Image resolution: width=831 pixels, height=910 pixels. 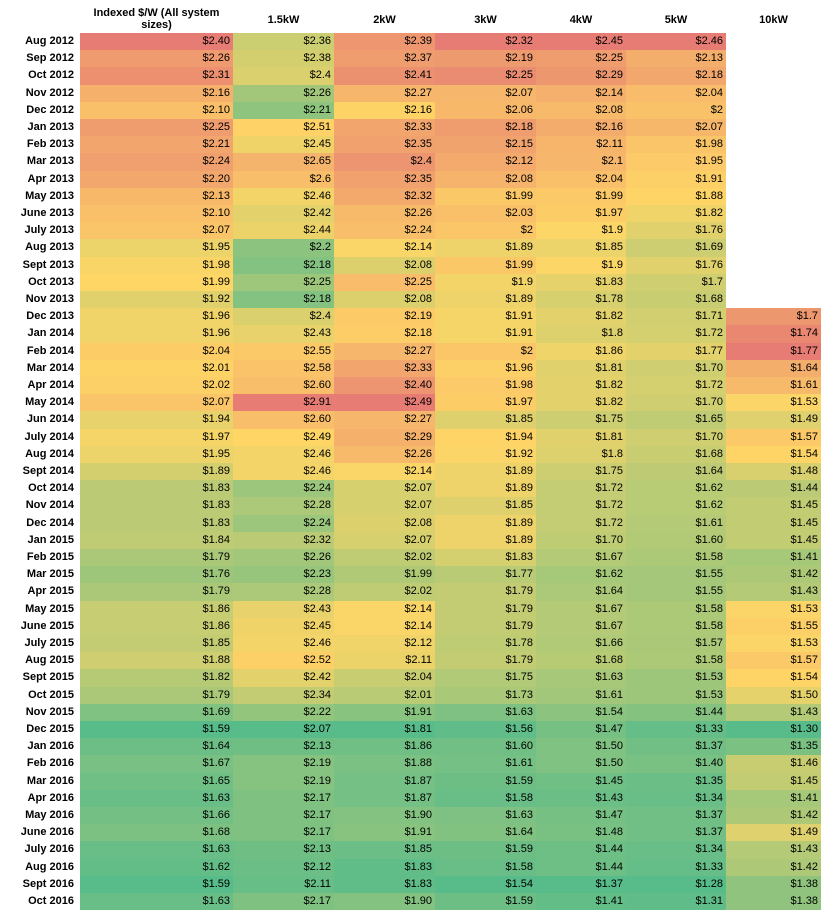 What do you see at coordinates (49, 815) in the screenshot?
I see `row-label: May 2016` at bounding box center [49, 815].